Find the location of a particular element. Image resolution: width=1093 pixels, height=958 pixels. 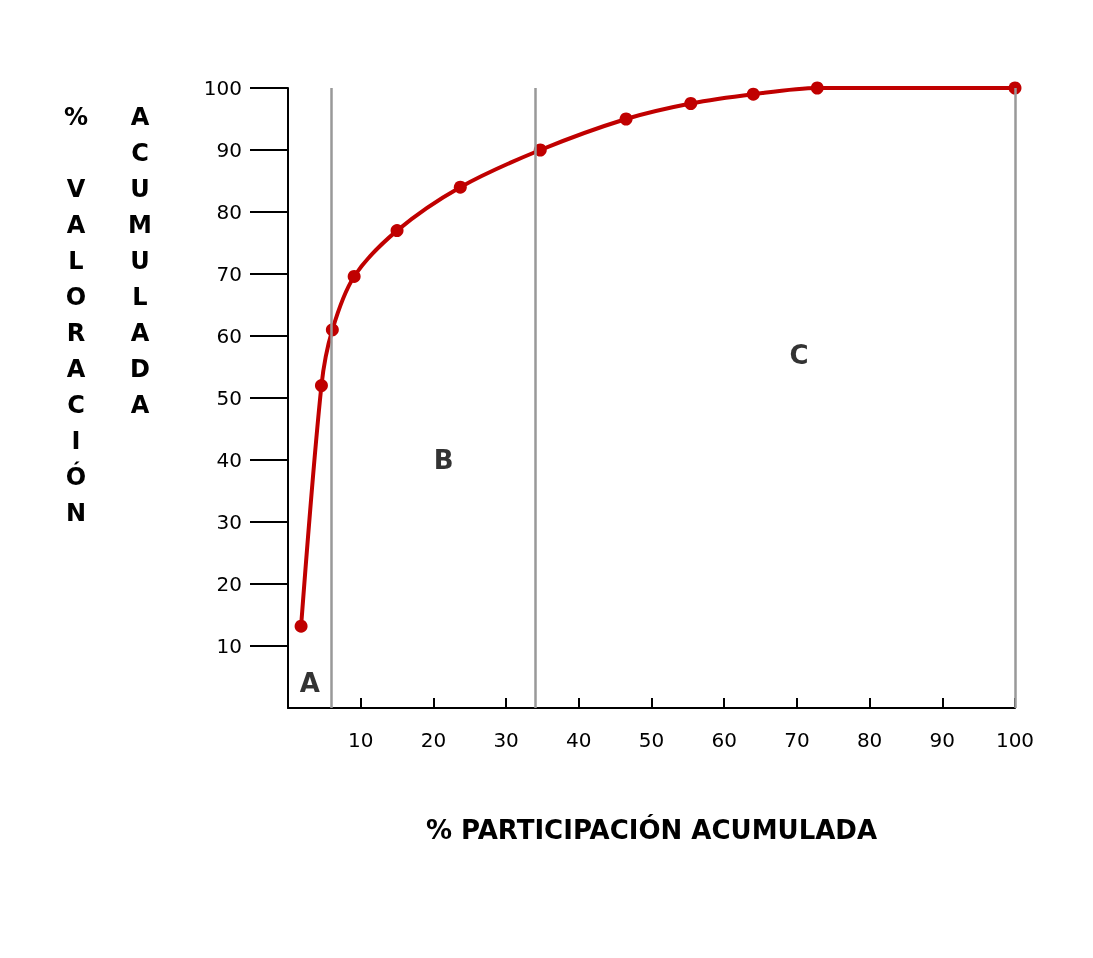

x-tick-label: 90 is located at coordinates (942, 740).